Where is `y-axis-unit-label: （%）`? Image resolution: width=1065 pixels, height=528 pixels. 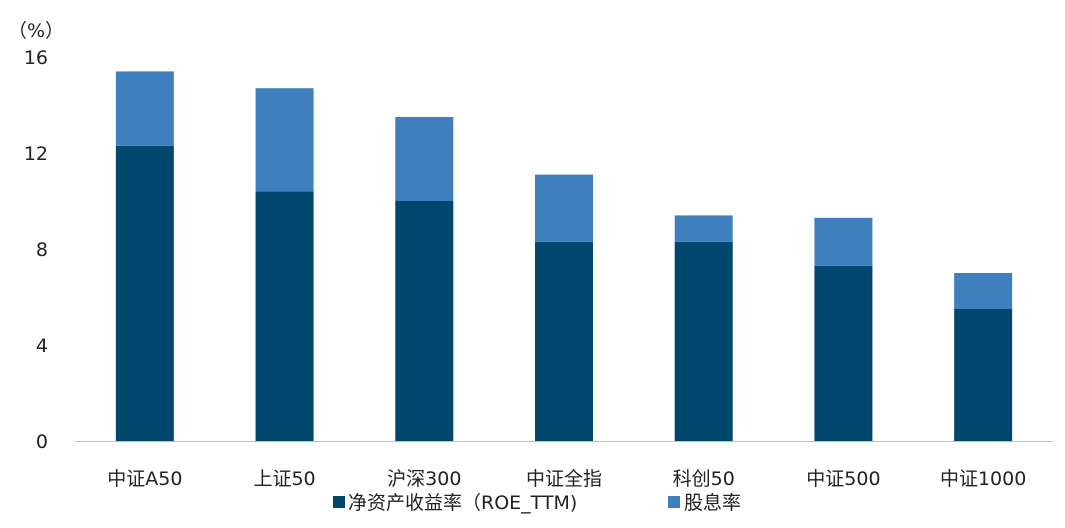 y-axis-unit-label: （%） is located at coordinates (36, 31).